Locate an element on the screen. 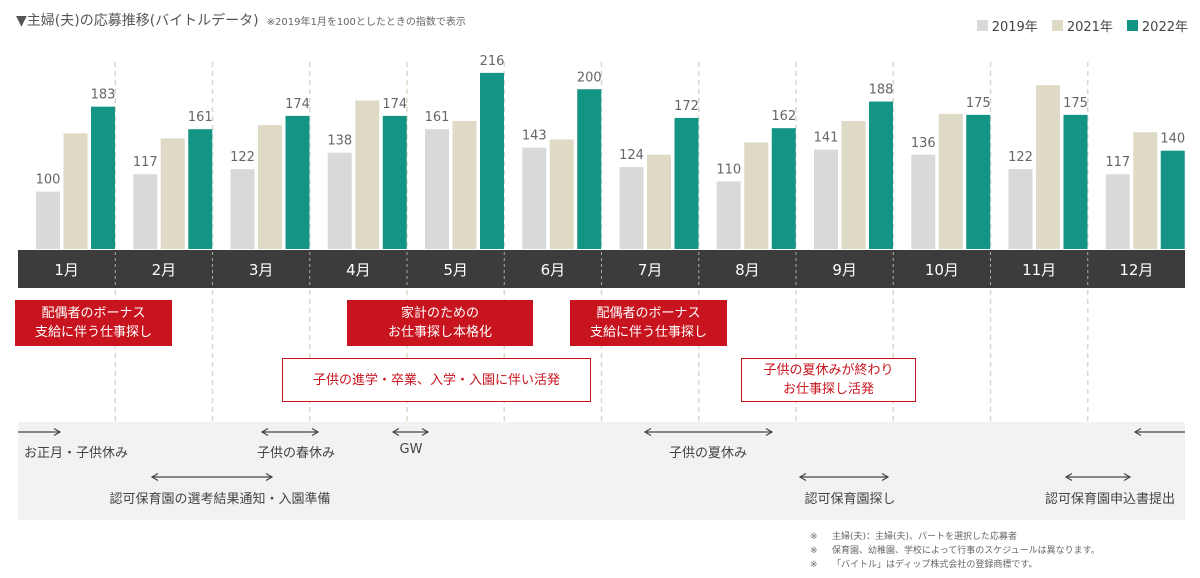 This screenshot has height=578, width=1200. month-label-7: 7月 is located at coordinates (650, 270).